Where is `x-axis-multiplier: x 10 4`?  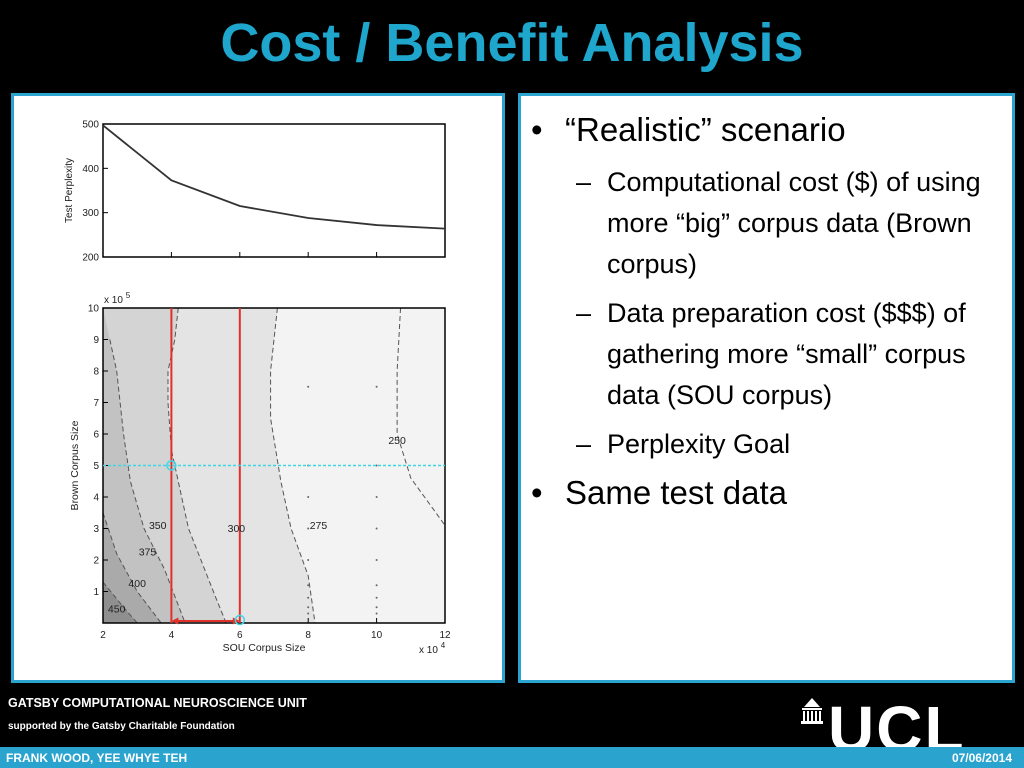
x-axis-multiplier: x 10 4 is located at coordinates (432, 648).